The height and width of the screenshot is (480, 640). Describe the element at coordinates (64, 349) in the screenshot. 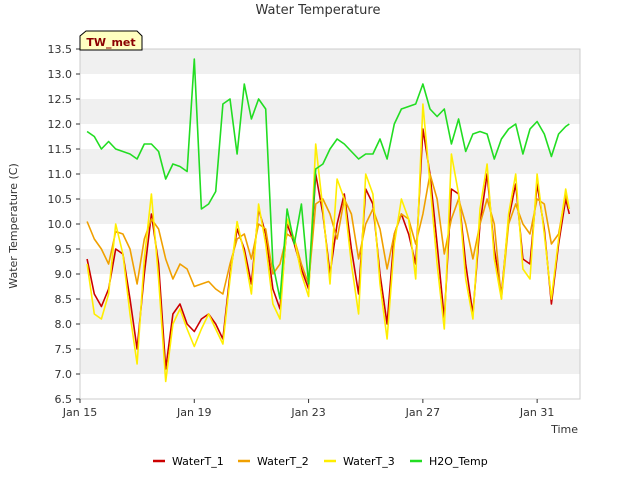

I see `y-tick-label: 7.5` at that location.